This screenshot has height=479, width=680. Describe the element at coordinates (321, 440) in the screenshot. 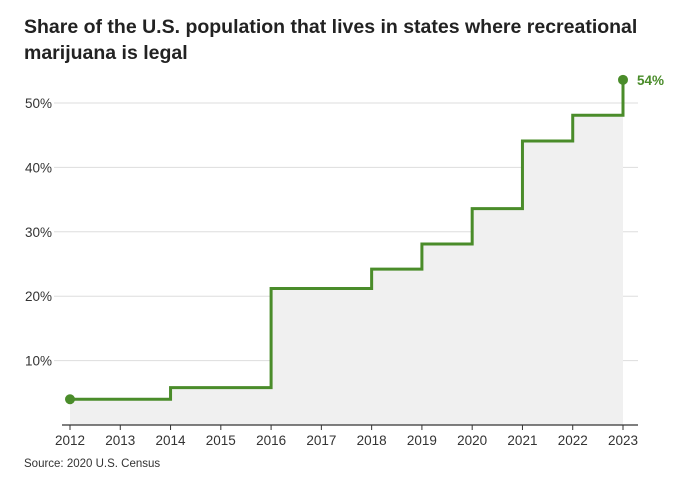

I see `x-tick-label: 2017` at that location.